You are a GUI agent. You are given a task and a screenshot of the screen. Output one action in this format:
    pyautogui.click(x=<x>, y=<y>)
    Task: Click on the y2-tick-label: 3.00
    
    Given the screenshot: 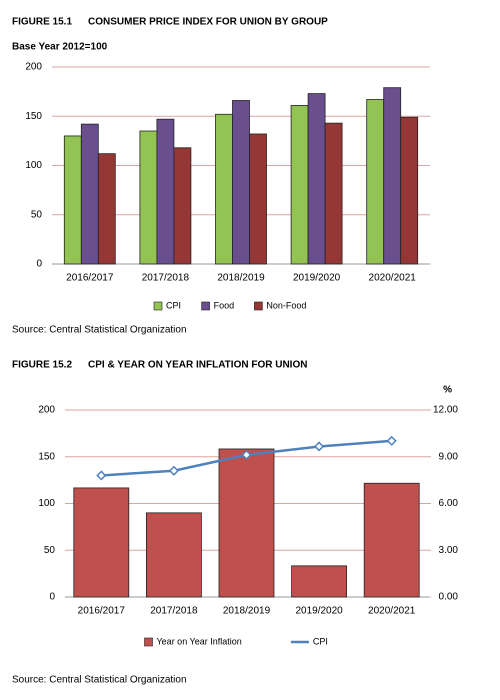 What is the action you would take?
    pyautogui.click(x=449, y=550)
    